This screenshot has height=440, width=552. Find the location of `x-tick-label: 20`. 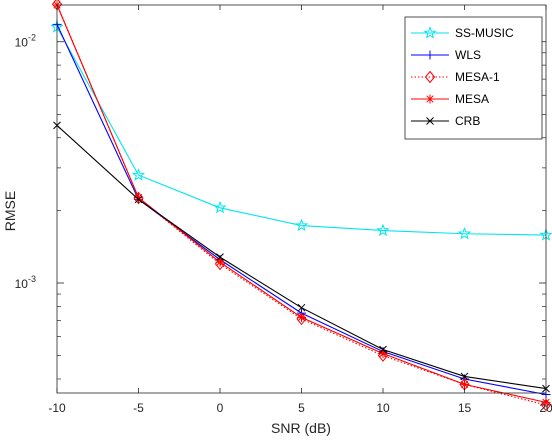

x-tick-label: 20 is located at coordinates (545, 408).